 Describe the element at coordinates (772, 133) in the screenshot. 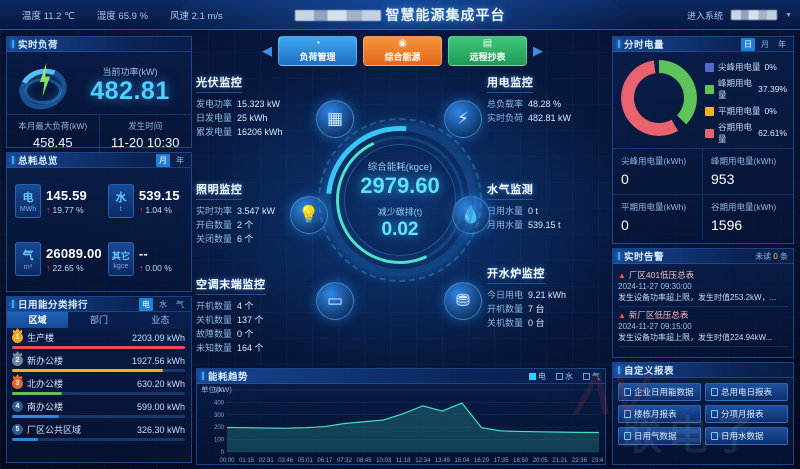

I see `legend-value: 62.61%` at that location.